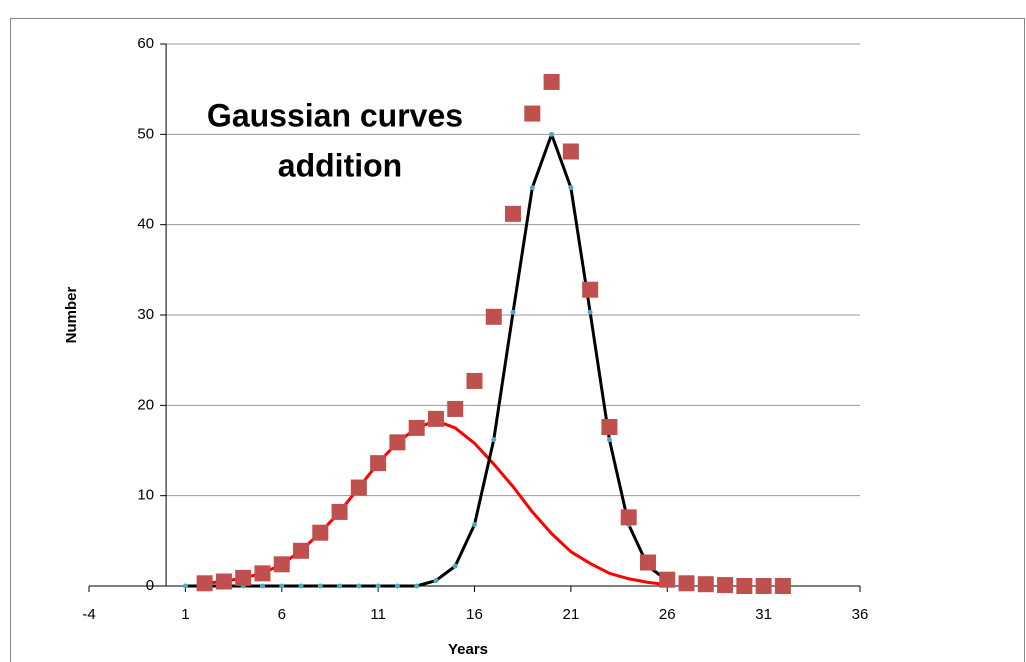 Image resolution: width=1026 pixels, height=662 pixels. Describe the element at coordinates (474, 614) in the screenshot. I see `x-tick-label: 16` at that location.